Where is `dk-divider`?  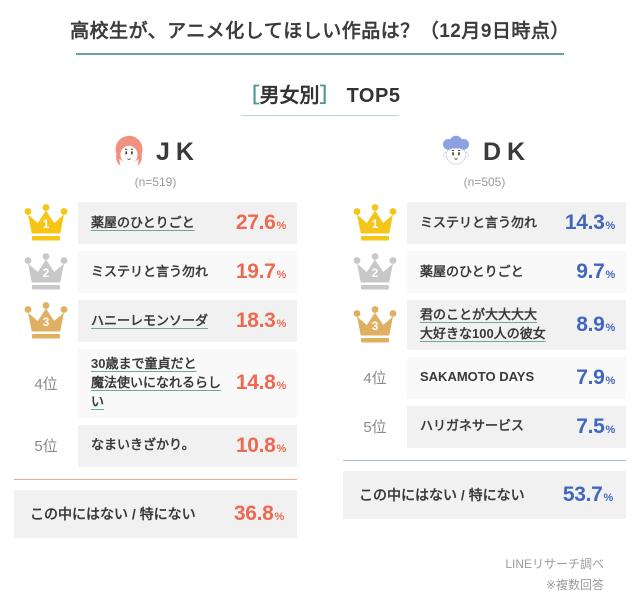 dk-divider is located at coordinates (484, 460).